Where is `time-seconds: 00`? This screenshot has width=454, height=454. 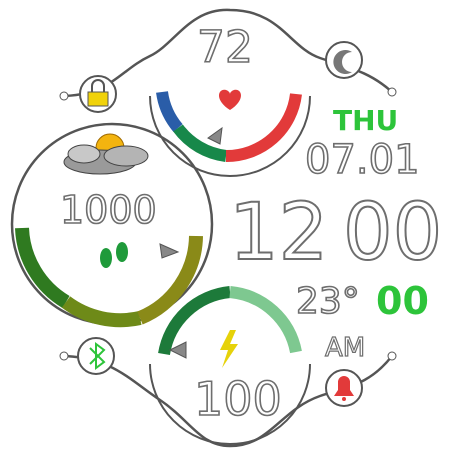
time-seconds: 00 is located at coordinates (402, 301).